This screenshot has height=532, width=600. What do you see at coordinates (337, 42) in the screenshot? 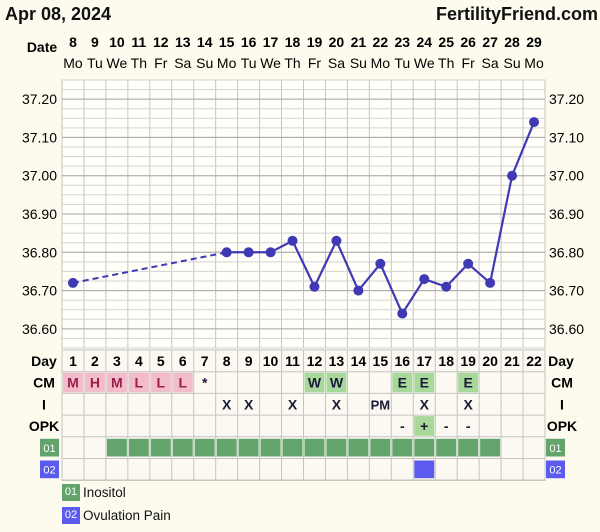
I see `date-label: 20` at bounding box center [337, 42].